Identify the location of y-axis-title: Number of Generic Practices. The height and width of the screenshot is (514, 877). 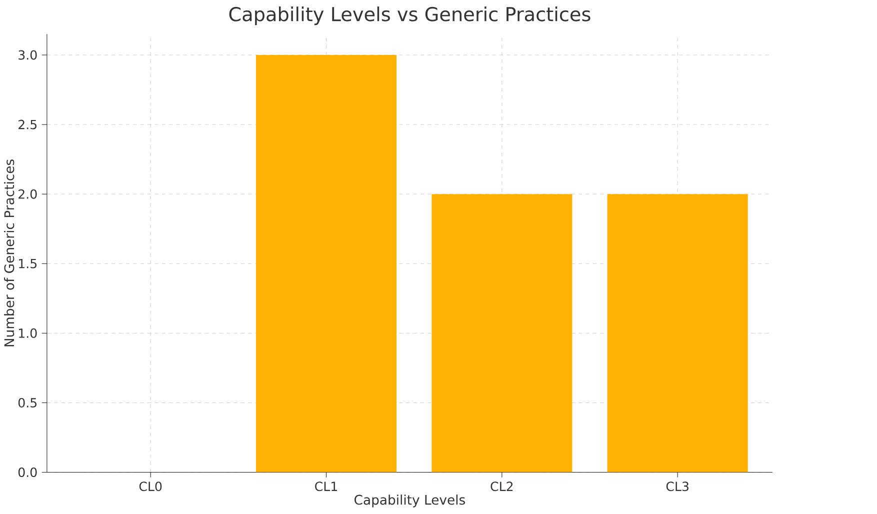
(9, 253).